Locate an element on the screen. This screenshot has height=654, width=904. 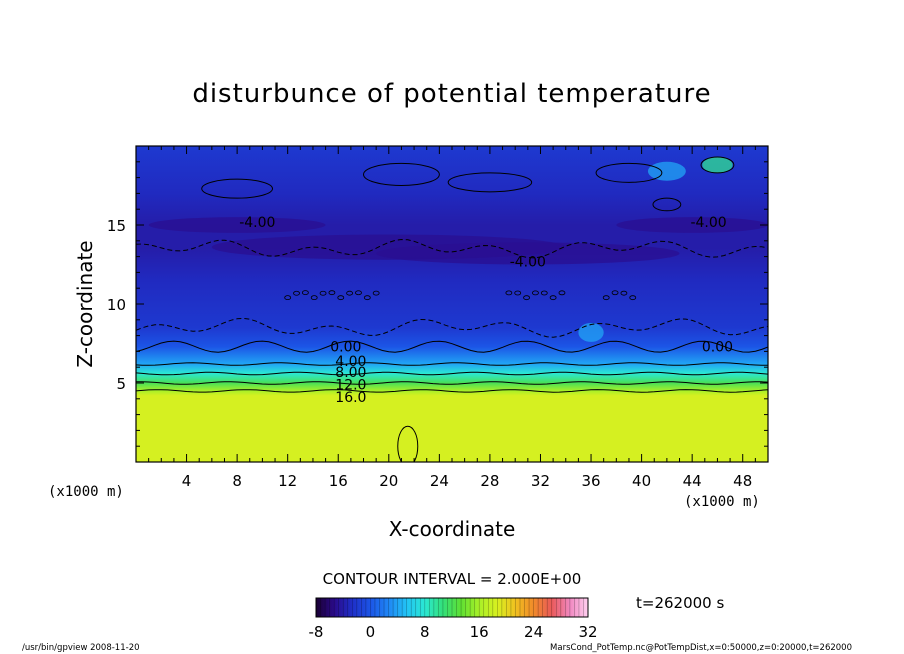
chart-title: disturbunce of potential temperature is located at coordinates (451, 94).